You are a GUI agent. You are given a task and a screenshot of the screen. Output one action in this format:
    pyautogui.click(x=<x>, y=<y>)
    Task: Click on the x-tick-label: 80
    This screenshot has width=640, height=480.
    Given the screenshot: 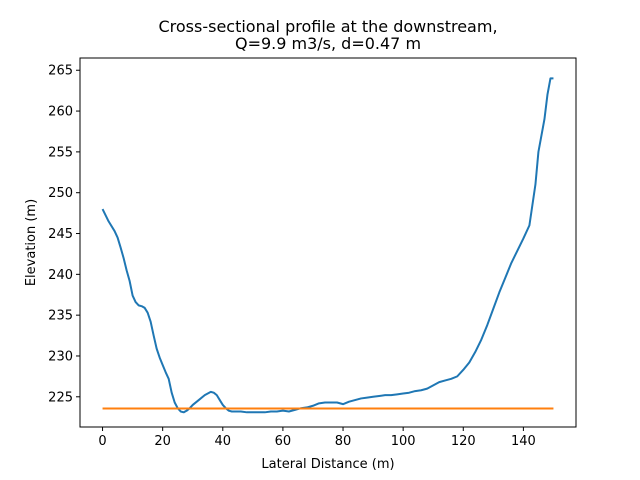 What is the action you would take?
    pyautogui.click(x=343, y=441)
    